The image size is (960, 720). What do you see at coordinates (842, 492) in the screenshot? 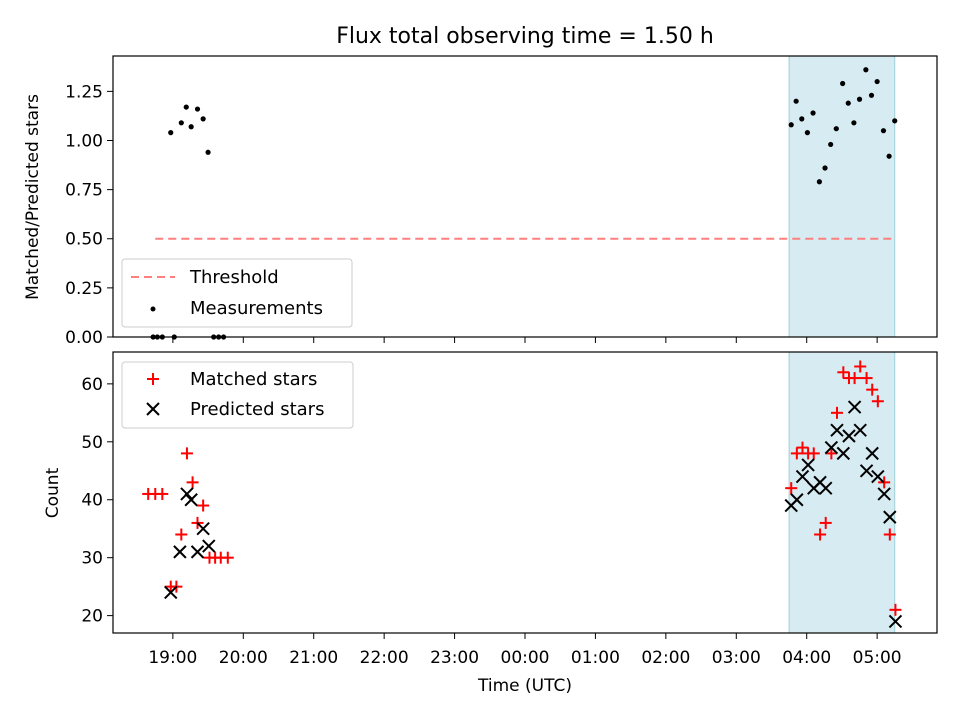
I see `count-highlight-span` at bounding box center [842, 492].